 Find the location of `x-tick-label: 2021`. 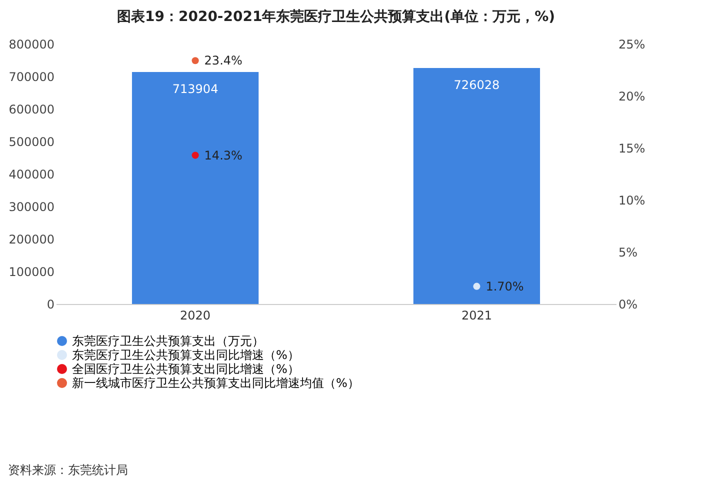

x-tick-label: 2021 is located at coordinates (476, 315).